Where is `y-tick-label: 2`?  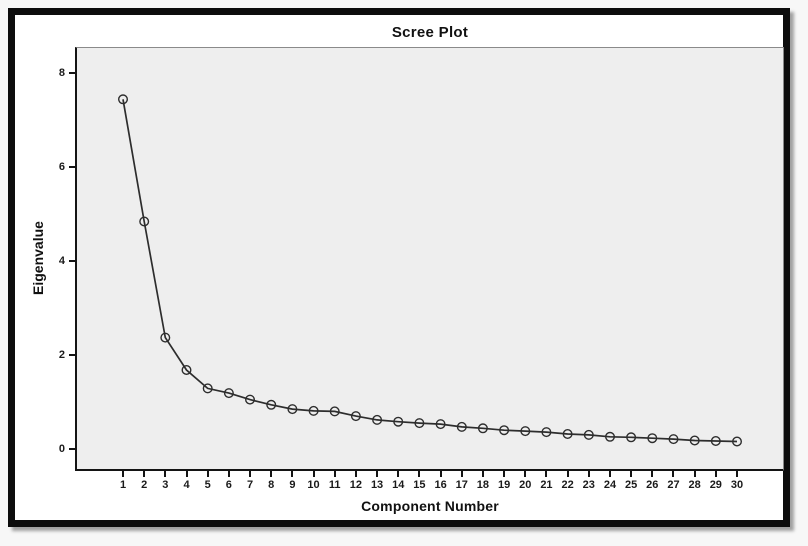
y-tick-label: 2 is located at coordinates (61, 355).